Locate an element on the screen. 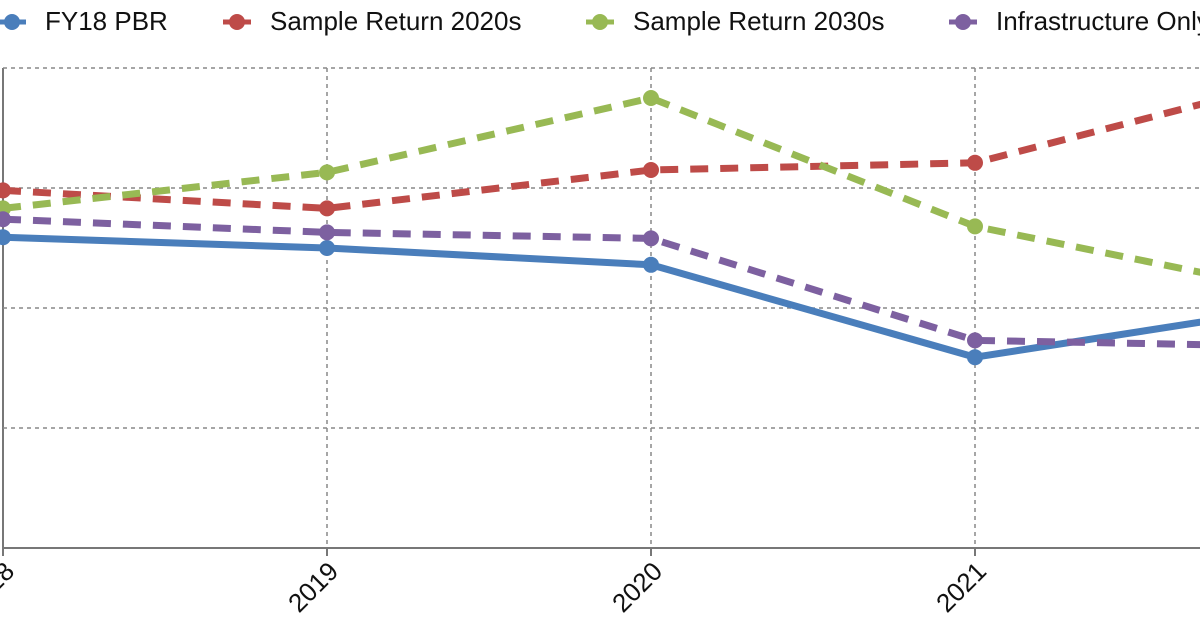 The image size is (1200, 630). x-tick-label: 2019 is located at coordinates (313, 587).